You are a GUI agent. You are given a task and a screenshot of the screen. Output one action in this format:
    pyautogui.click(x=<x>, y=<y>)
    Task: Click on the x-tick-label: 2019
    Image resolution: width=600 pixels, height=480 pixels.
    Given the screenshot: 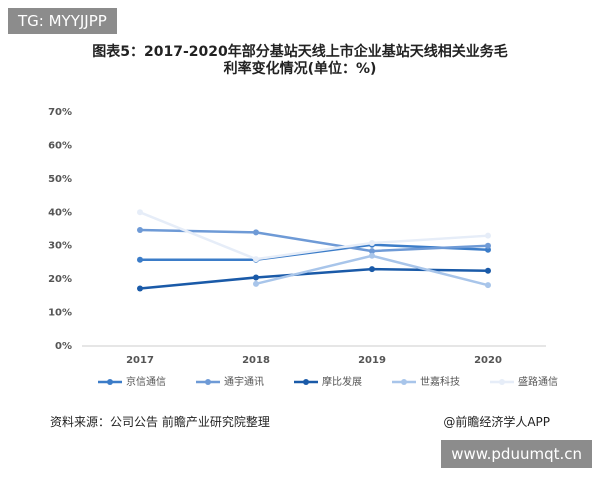 What is the action you would take?
    pyautogui.click(x=372, y=360)
    